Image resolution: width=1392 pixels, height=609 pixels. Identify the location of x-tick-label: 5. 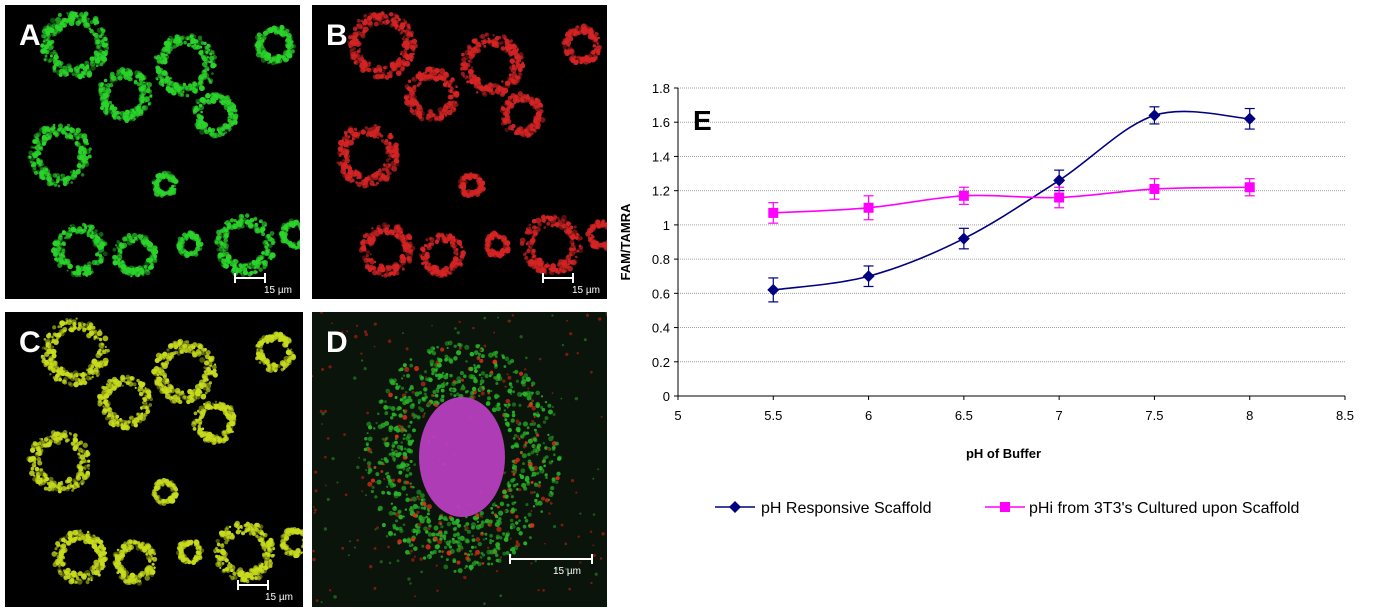
(677, 415).